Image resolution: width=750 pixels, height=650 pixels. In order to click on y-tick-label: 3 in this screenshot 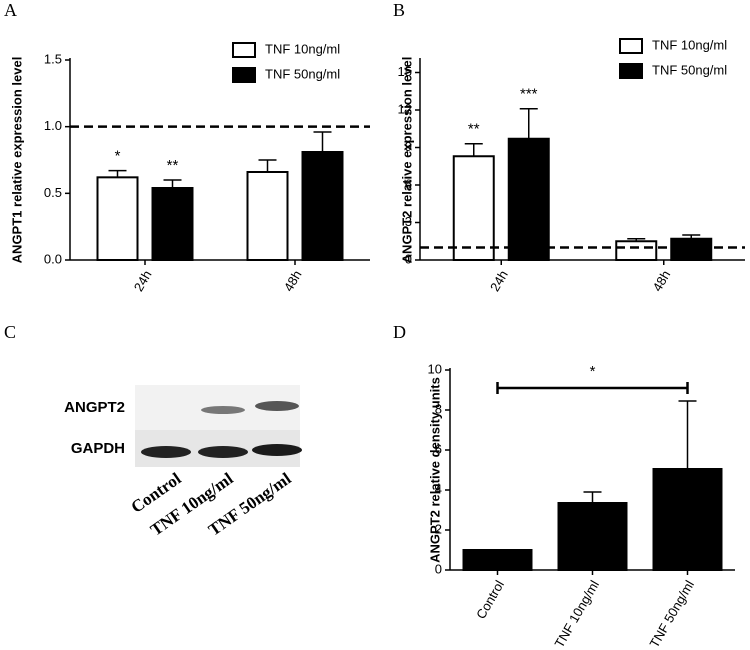, I will do `click(408, 221)`.